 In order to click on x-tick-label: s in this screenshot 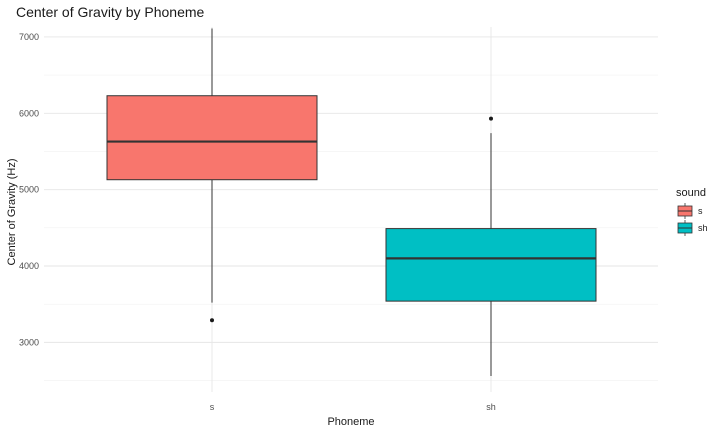, I will do `click(212, 407)`.